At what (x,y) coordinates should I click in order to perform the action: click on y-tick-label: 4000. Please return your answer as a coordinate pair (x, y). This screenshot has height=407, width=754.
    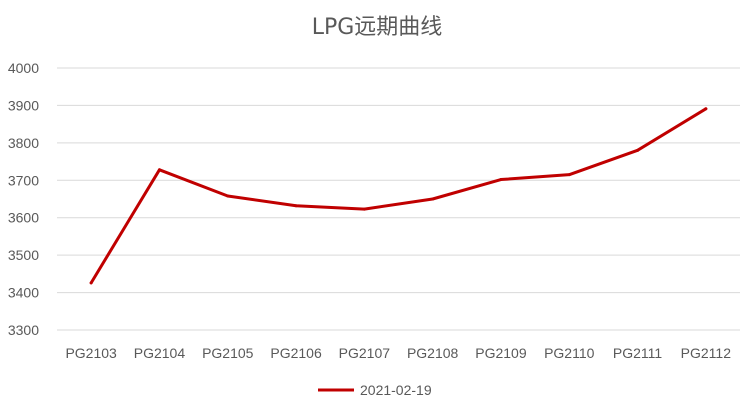
    Looking at the image, I should click on (23, 68).